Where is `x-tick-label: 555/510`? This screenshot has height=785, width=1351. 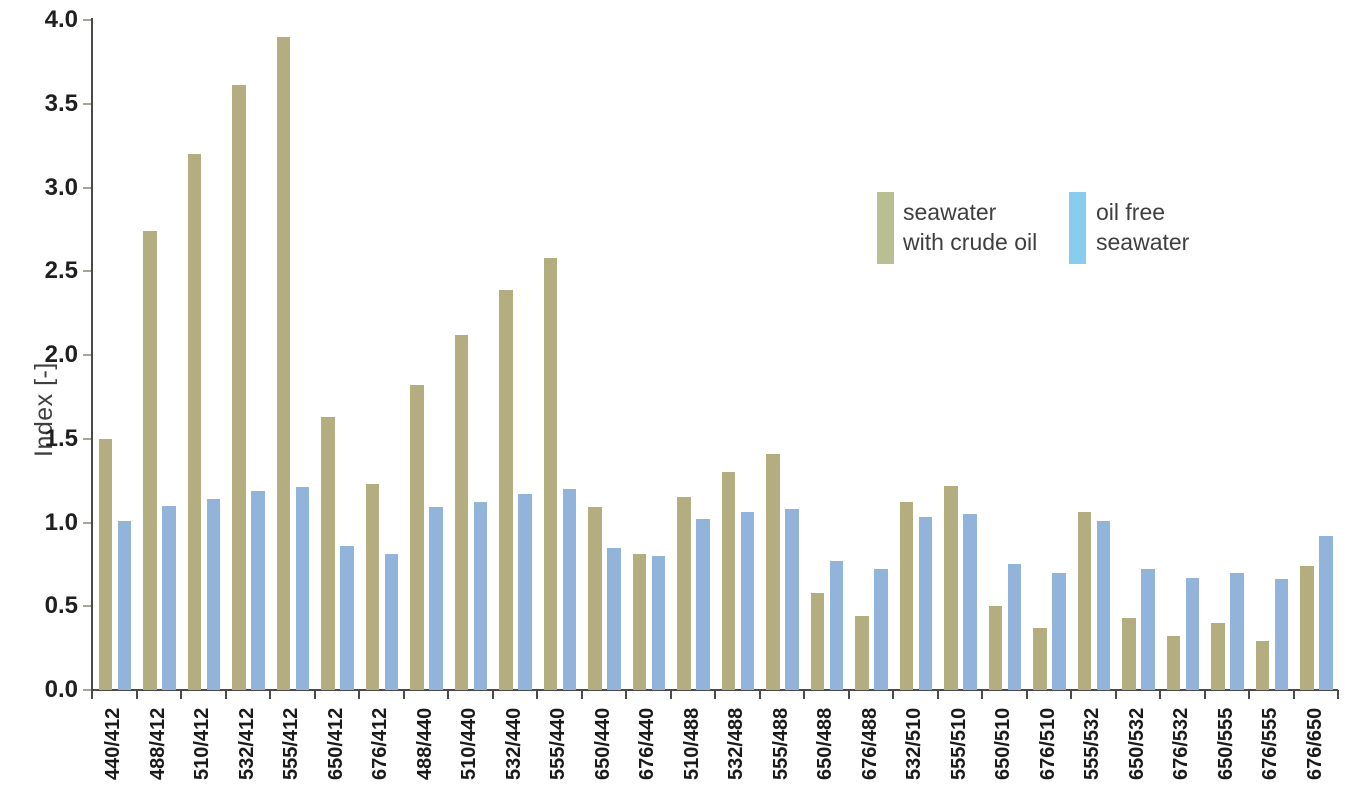 x-tick-label: 555/510 is located at coordinates (958, 744).